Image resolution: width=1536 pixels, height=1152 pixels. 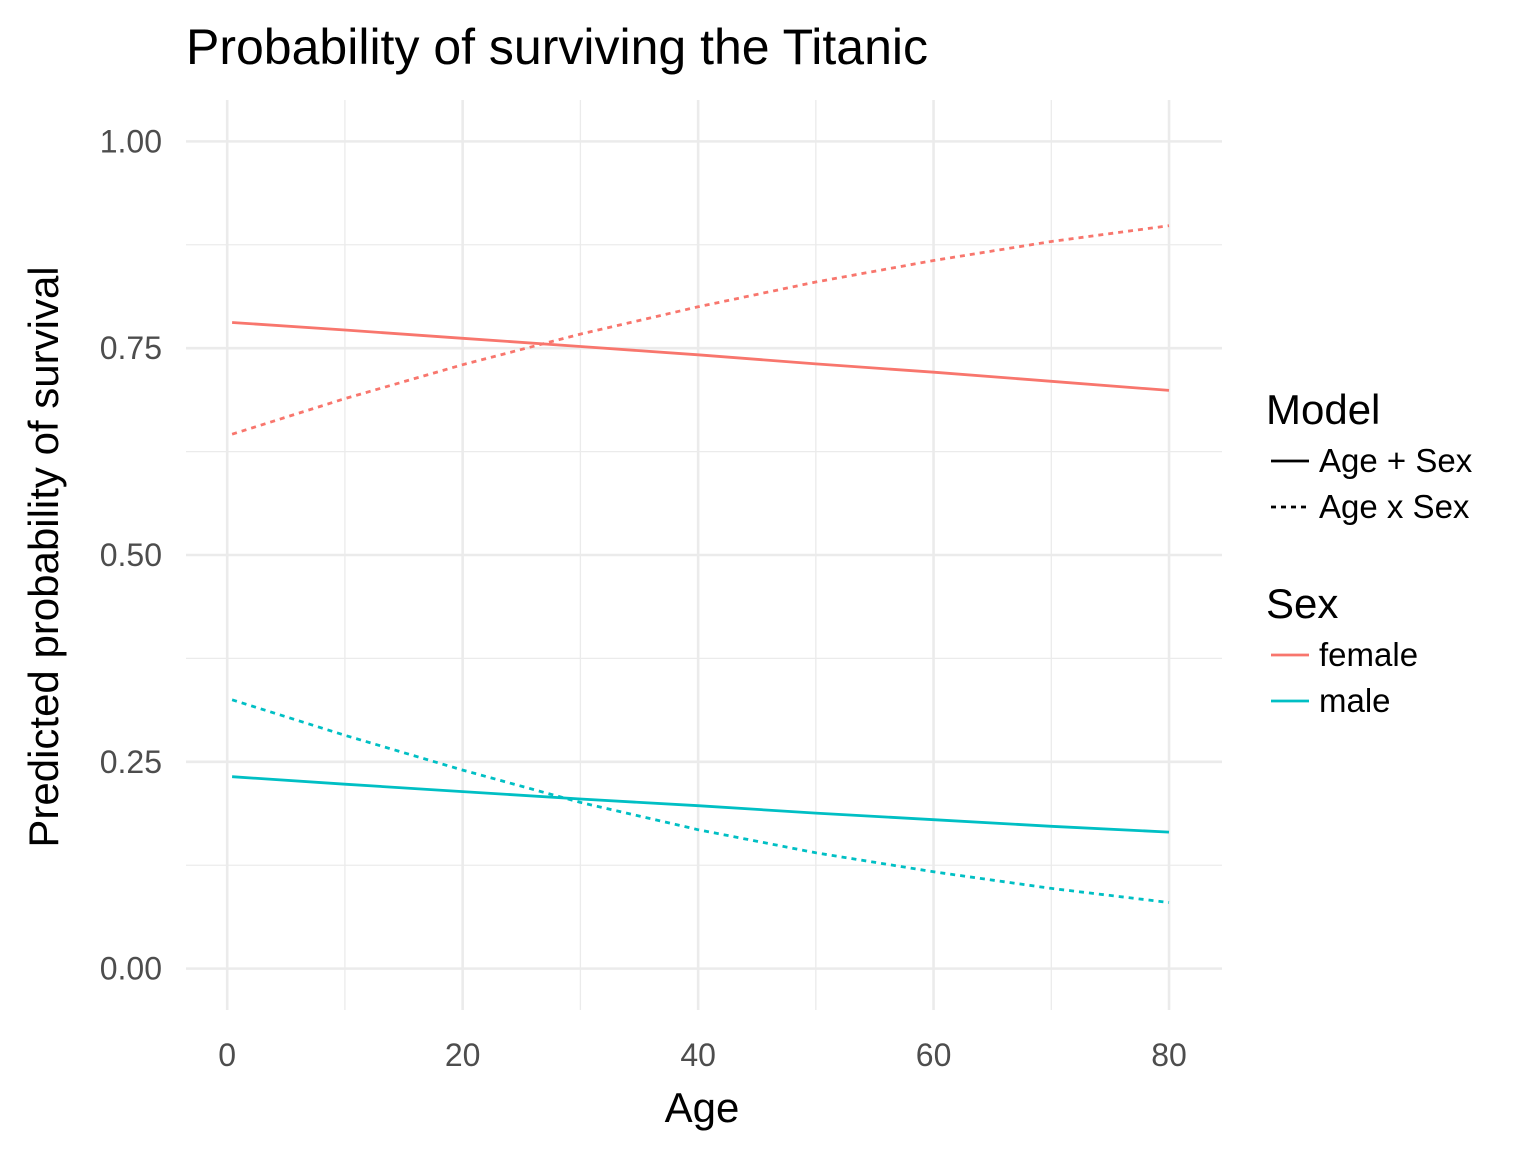 What do you see at coordinates (1369, 552) in the screenshot?
I see `legend: Model Age + Sex Age x Sex Sex female male` at bounding box center [1369, 552].